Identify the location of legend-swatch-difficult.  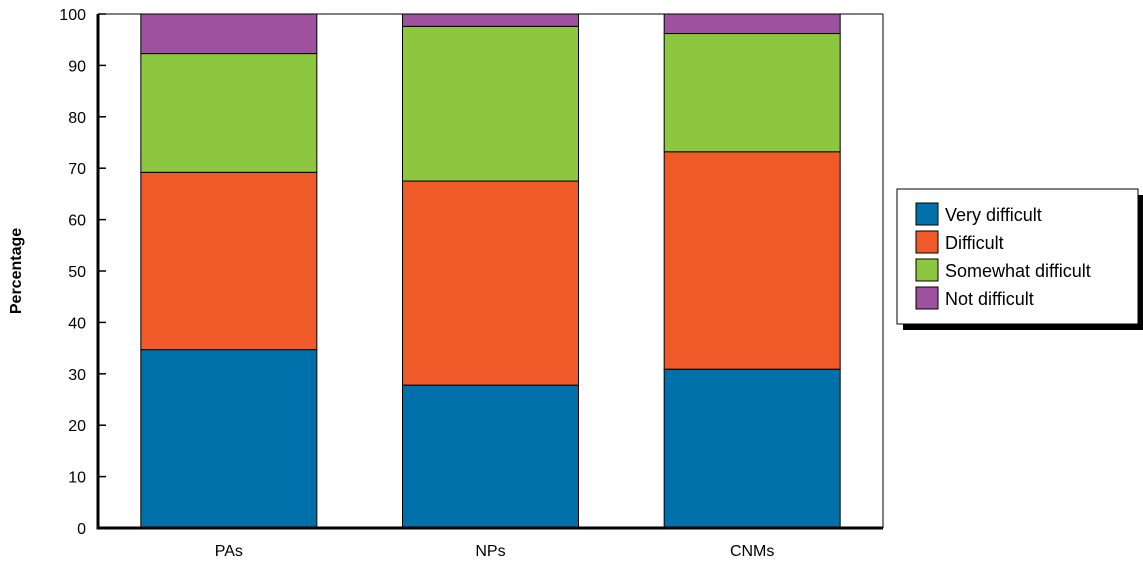
(927, 242).